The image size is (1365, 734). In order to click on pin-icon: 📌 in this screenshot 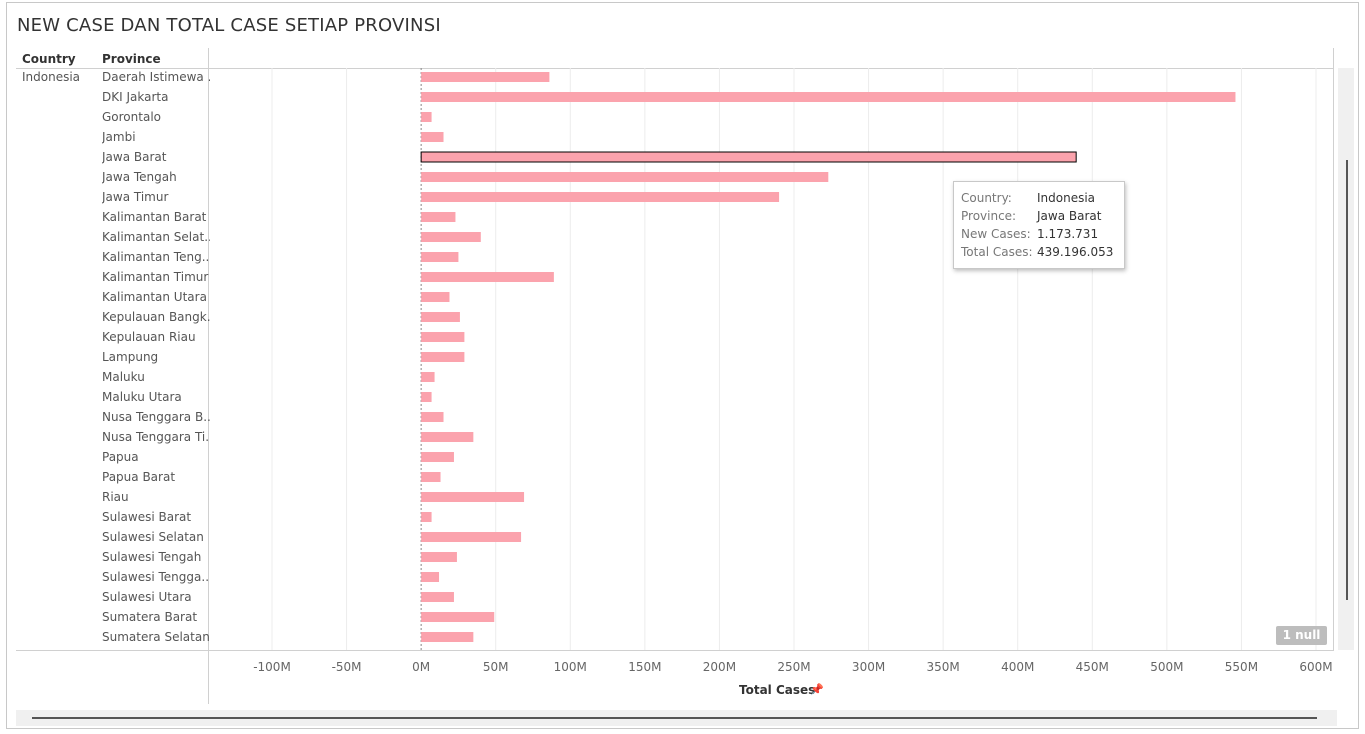, I will do `click(817, 689)`.